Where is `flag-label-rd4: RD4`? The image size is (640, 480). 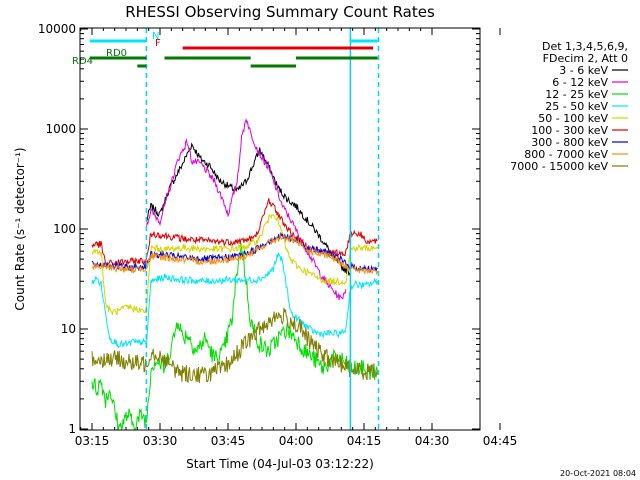
flag-label-rd4: RD4 is located at coordinates (82, 61).